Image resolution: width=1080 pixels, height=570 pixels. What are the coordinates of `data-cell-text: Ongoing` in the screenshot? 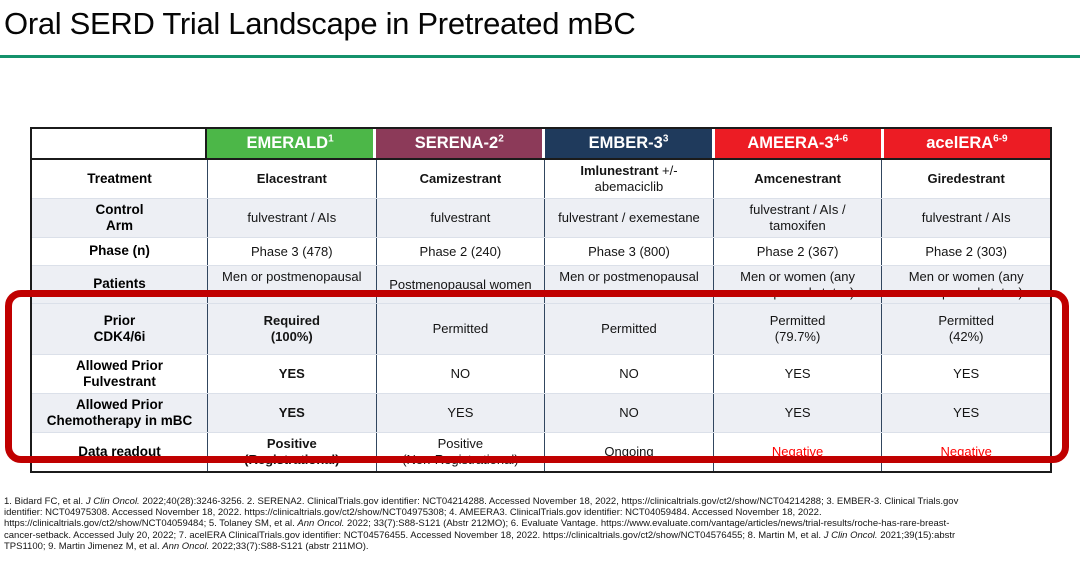 It's located at (629, 452).